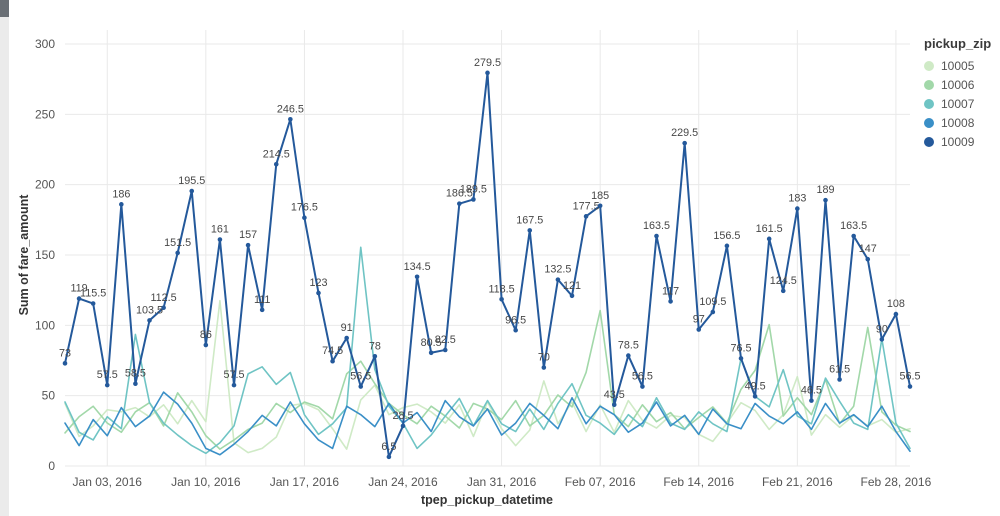 This screenshot has height=516, width=1000. Describe the element at coordinates (49, 396) in the screenshot. I see `y-tick-label: 50` at that location.